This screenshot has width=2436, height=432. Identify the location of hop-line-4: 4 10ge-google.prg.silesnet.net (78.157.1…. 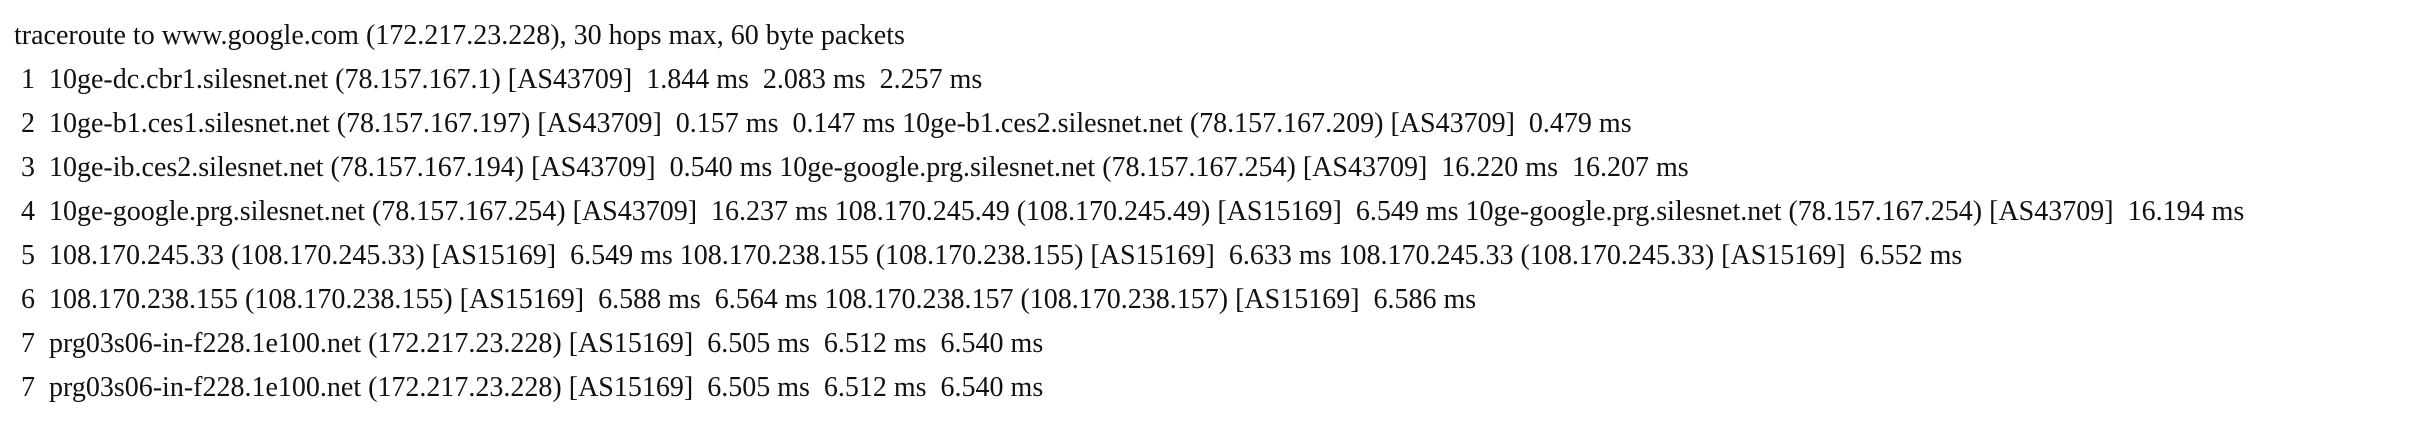
(1129, 211).